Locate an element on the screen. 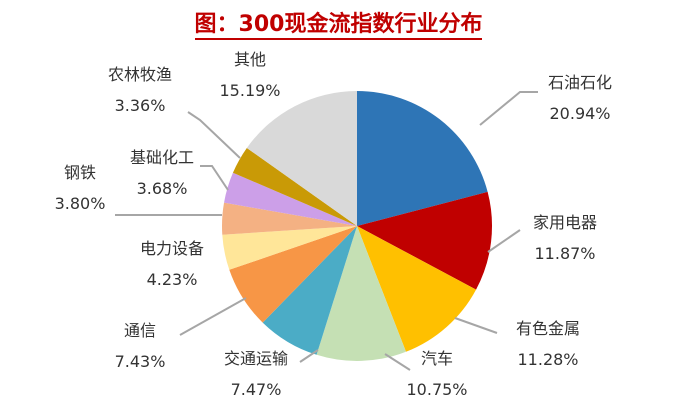 This screenshot has height=412, width=677. slice-value-label: 3.36% is located at coordinates (140, 105).